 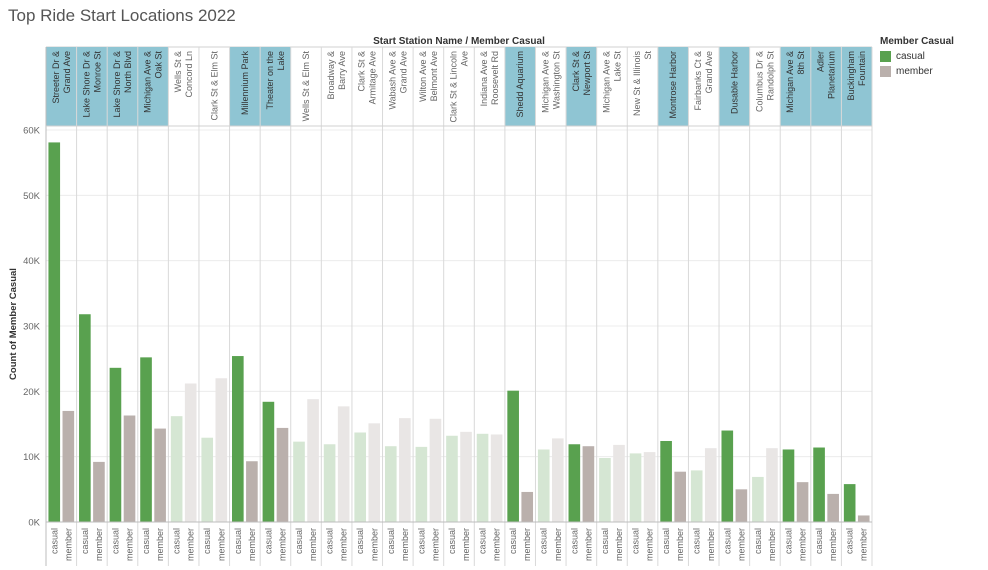 What do you see at coordinates (637, 84) in the screenshot?
I see `station-name-label: New St & Illinois` at bounding box center [637, 84].